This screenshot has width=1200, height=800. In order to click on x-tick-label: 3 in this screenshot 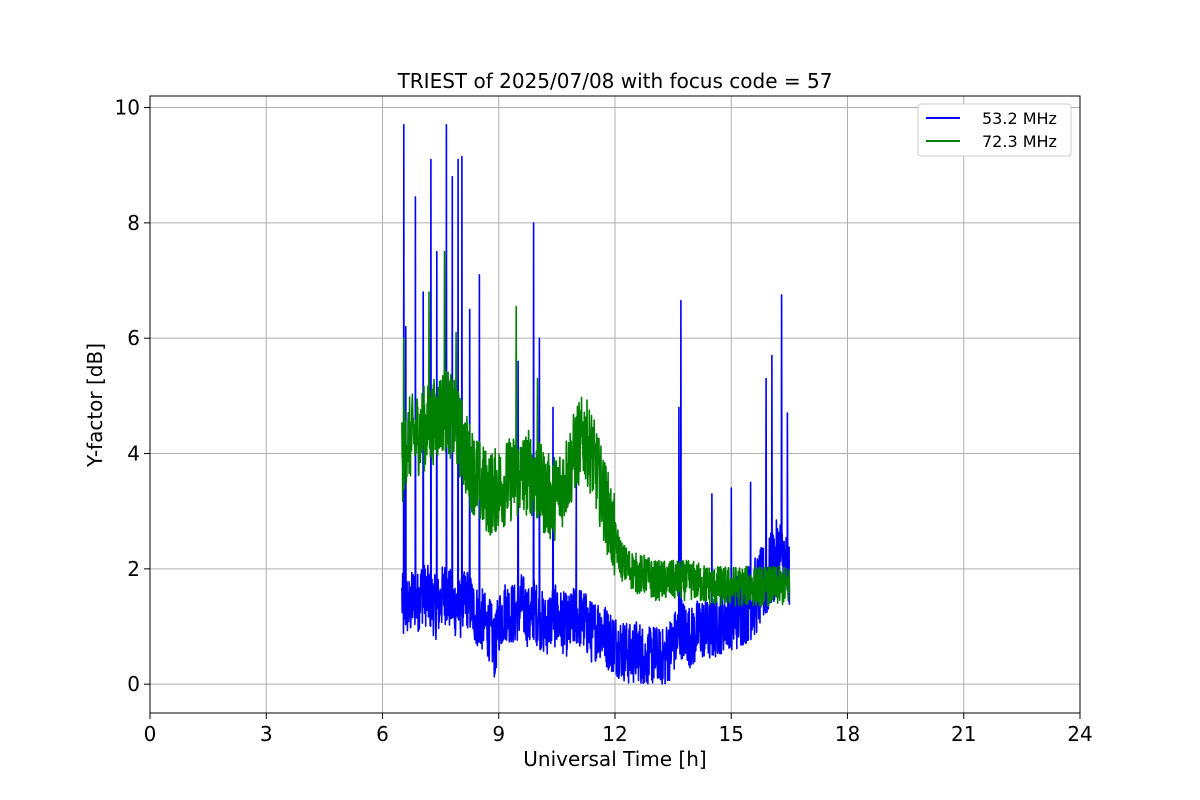, I will do `click(266, 734)`.